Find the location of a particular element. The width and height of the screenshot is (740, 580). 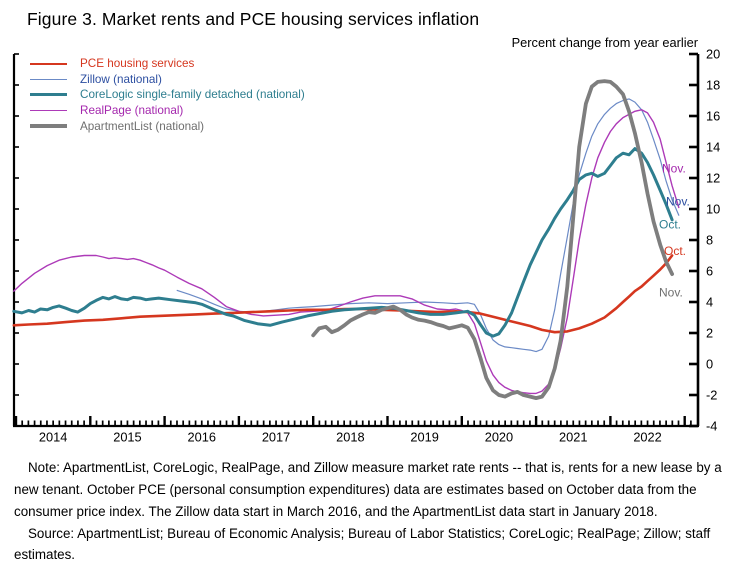

y-tick-label: -2 is located at coordinates (711, 394).